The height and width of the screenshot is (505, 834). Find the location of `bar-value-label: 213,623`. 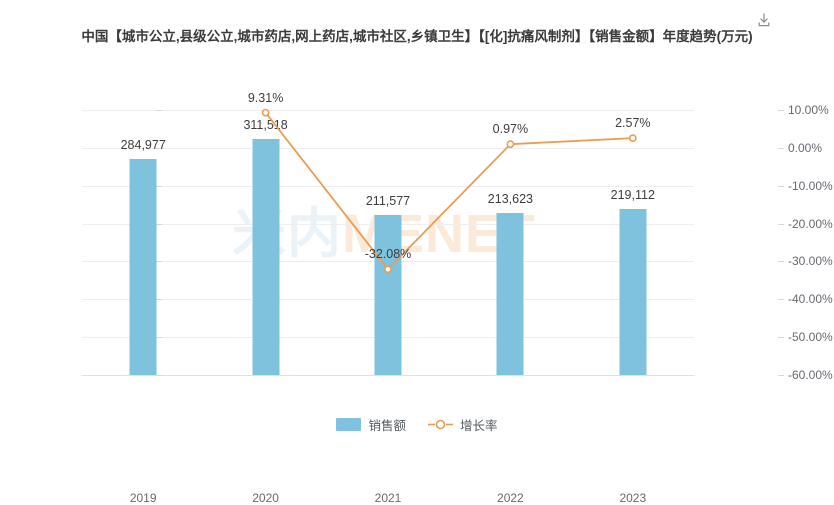

bar-value-label: 213,623 is located at coordinates (510, 199).